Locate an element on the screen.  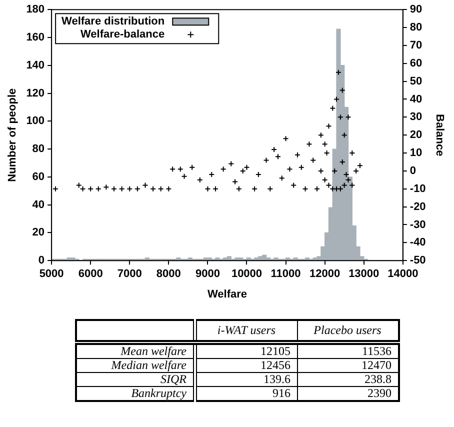
x-tick-label: 14000 is located at coordinates (403, 274).